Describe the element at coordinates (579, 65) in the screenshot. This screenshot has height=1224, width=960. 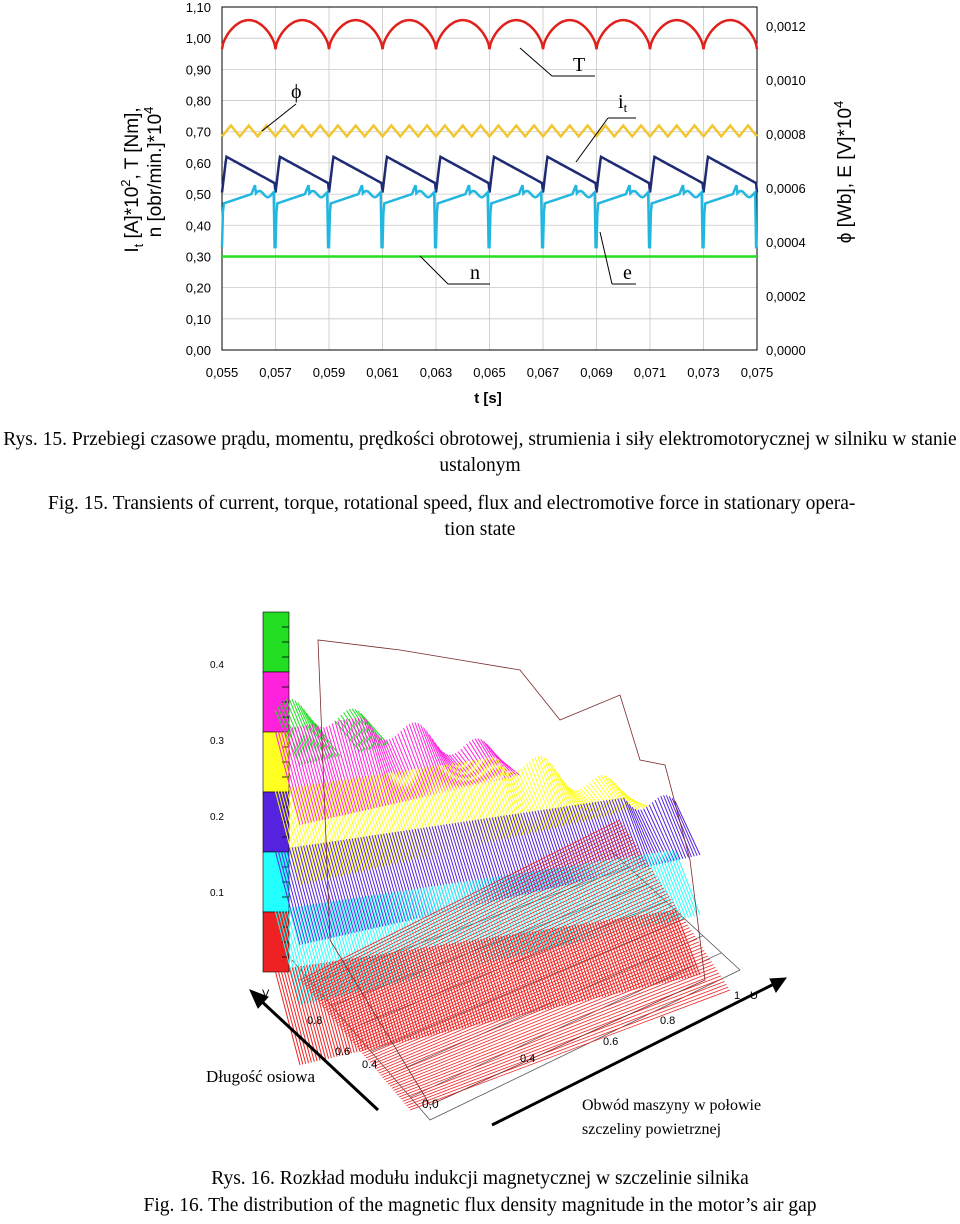
I see `series-label-T: T` at that location.